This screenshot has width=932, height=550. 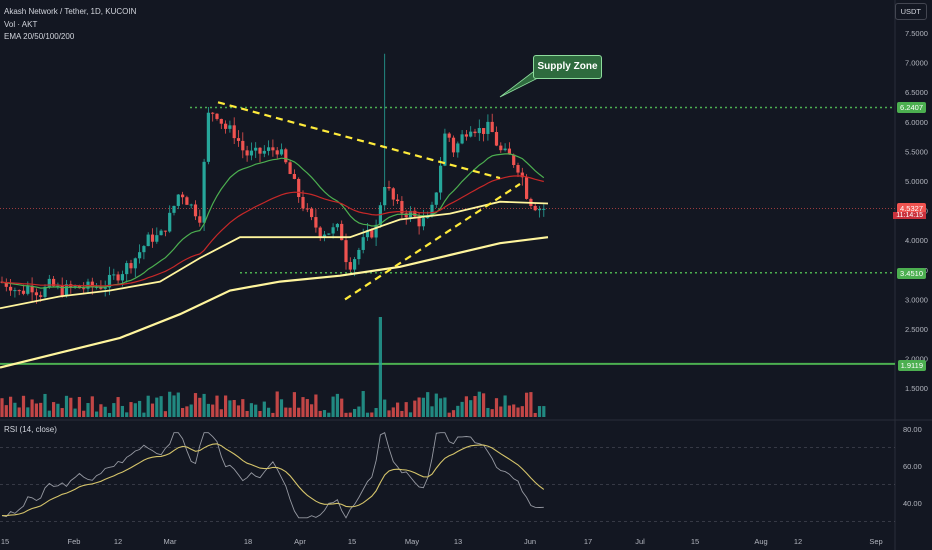 I want to click on ema-50-line, so click(x=272, y=231).